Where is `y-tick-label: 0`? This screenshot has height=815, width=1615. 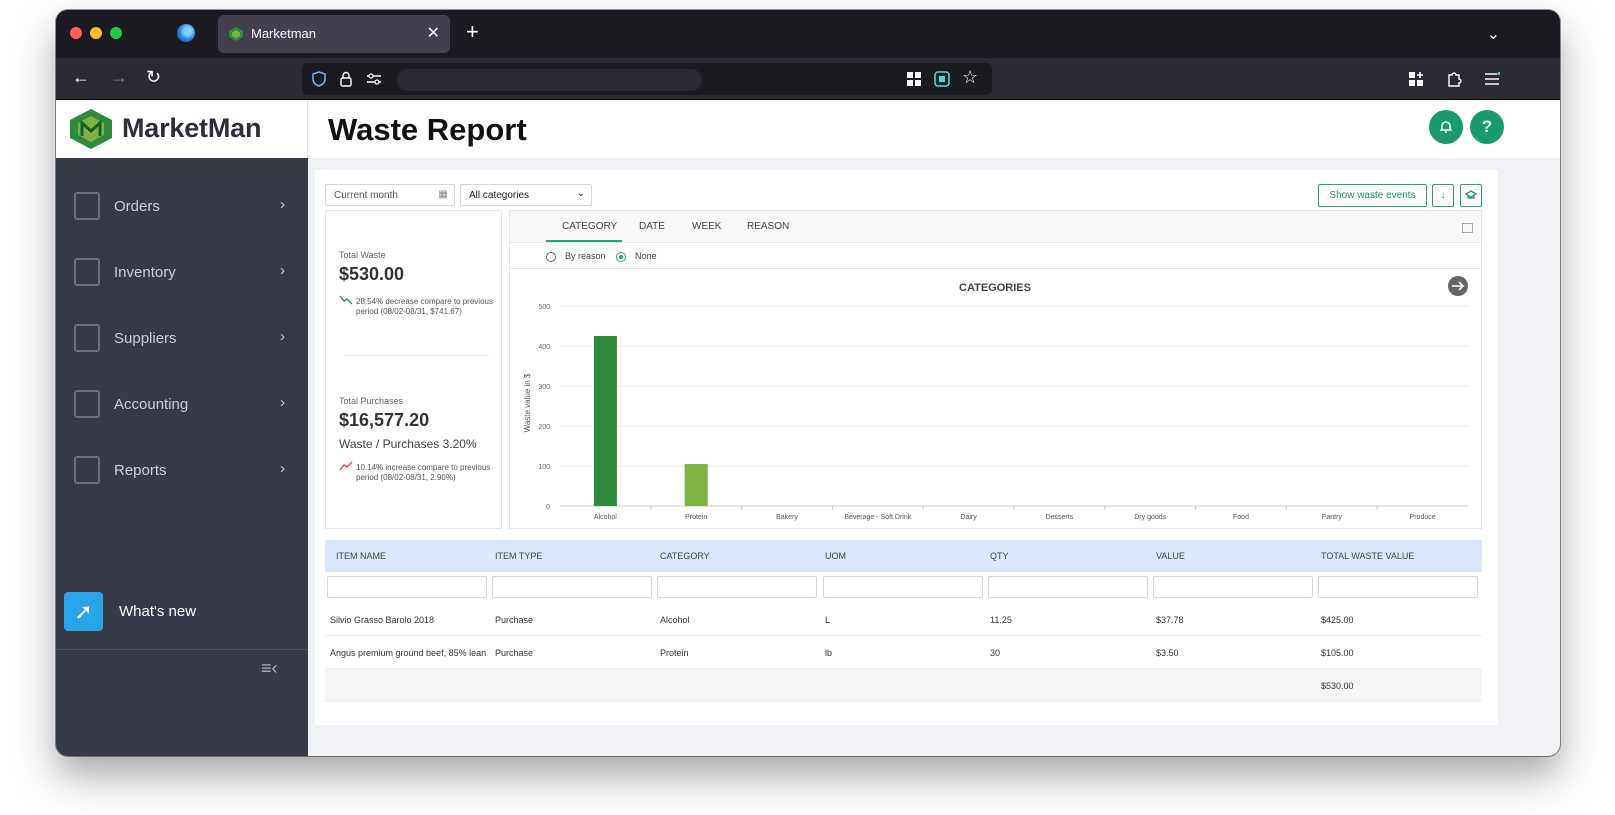 y-tick-label: 0 is located at coordinates (548, 507).